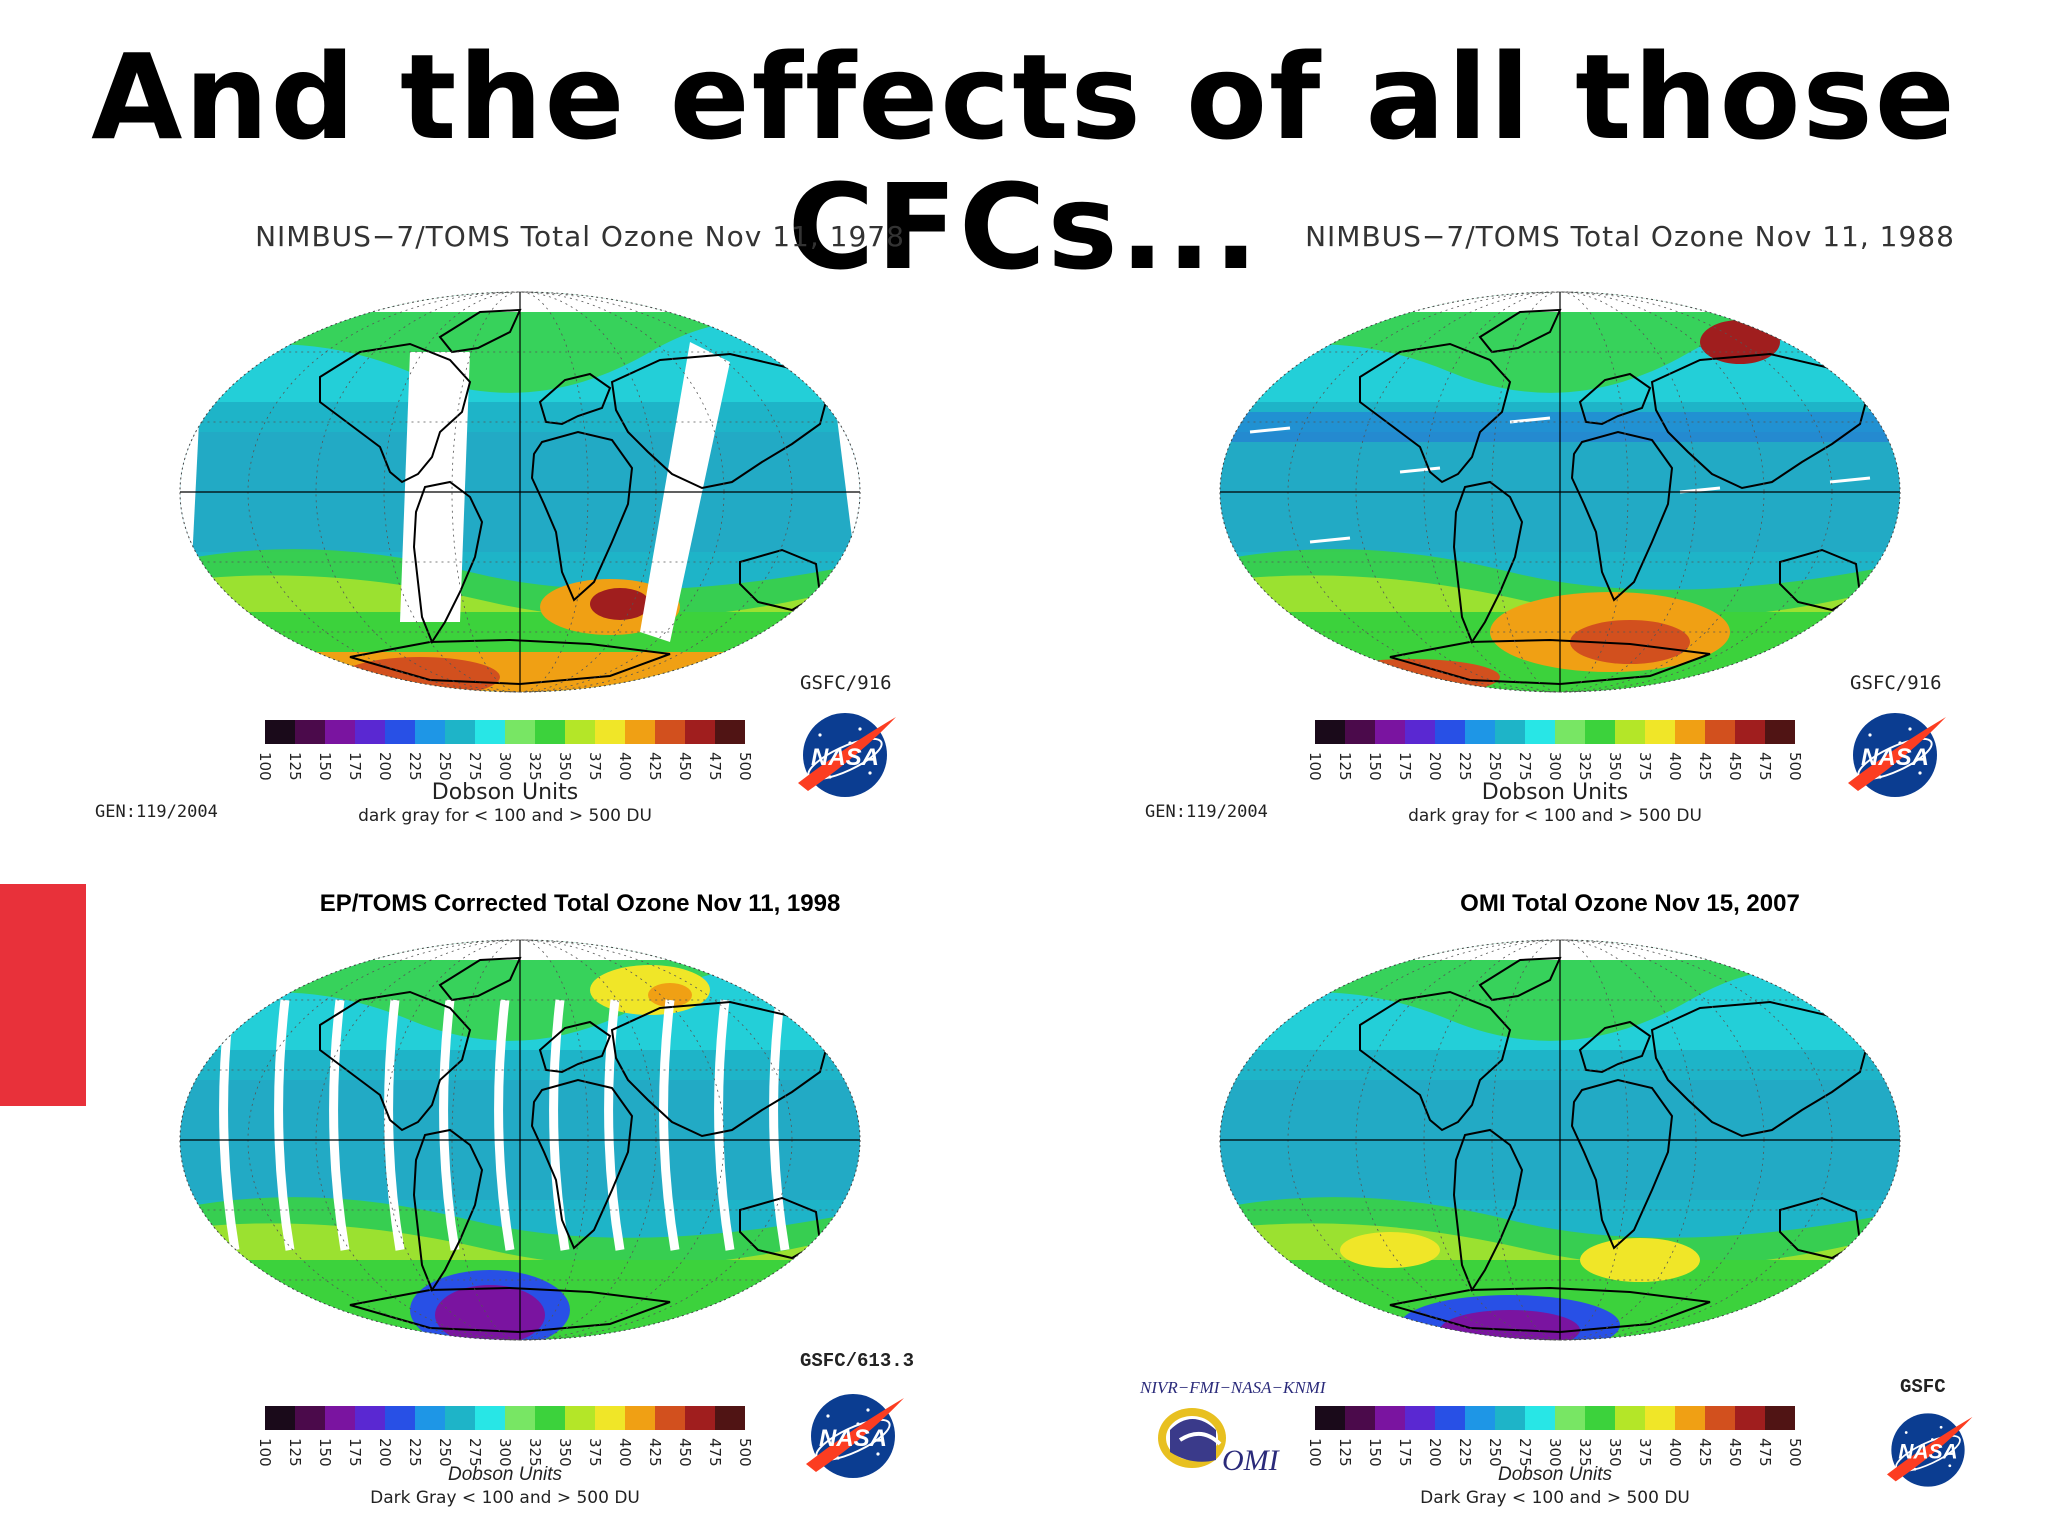  What do you see at coordinates (853, 1438) in the screenshot?
I see `nasa-logo-text: NASA` at bounding box center [853, 1438].